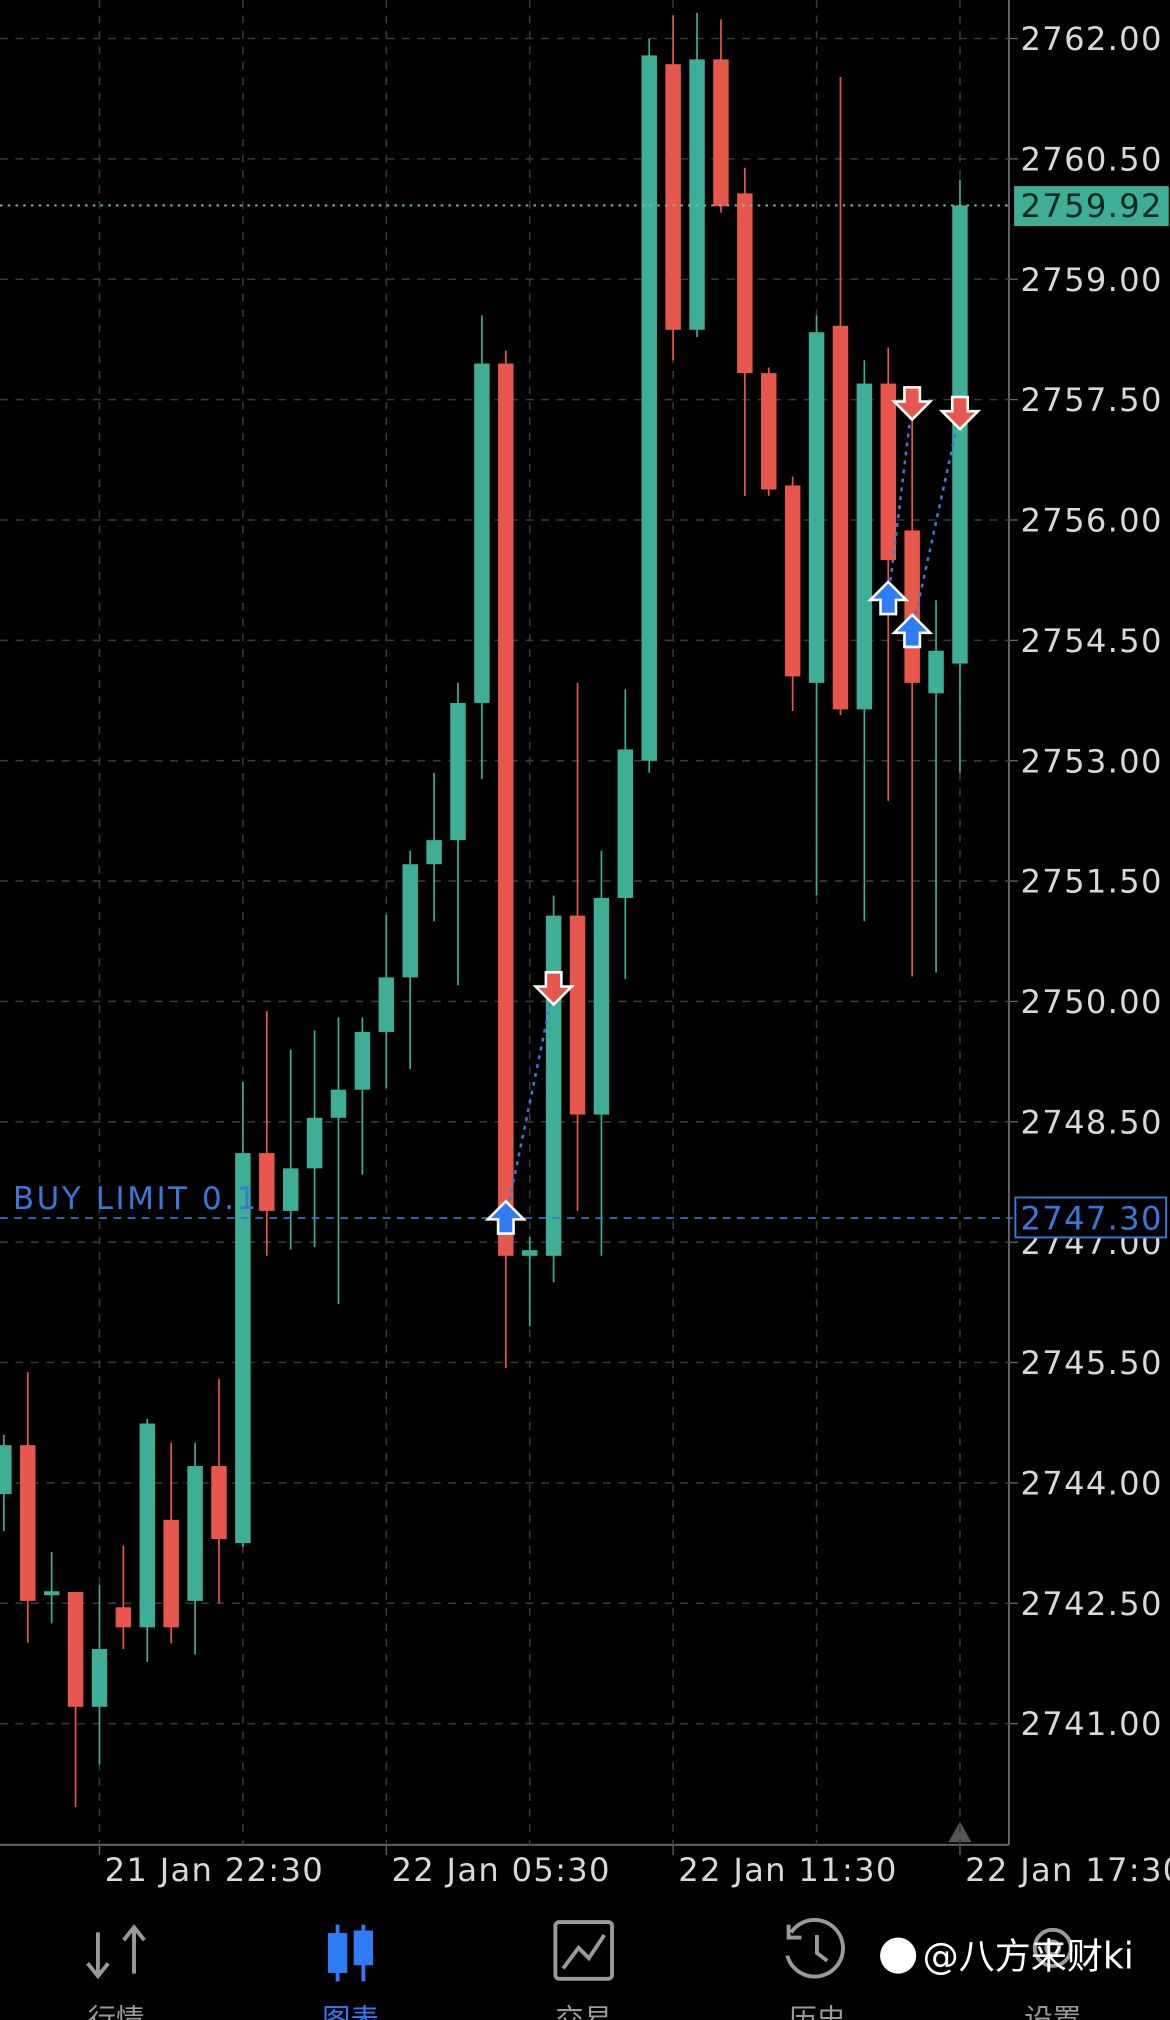  I want to click on watermark: @八方来财ki, so click(1028, 1956).